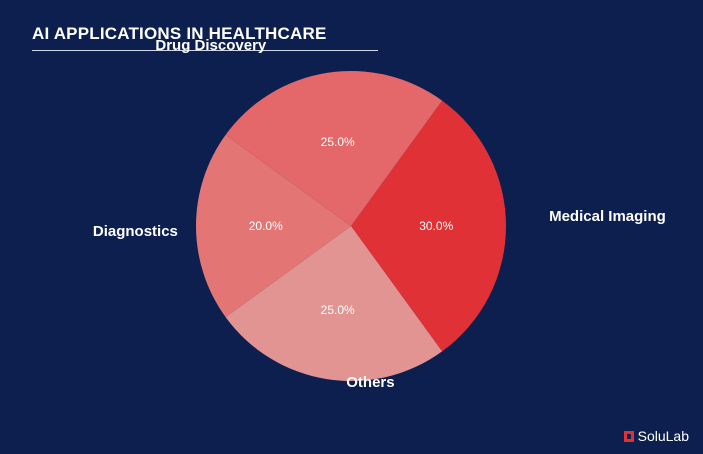 The width and height of the screenshot is (703, 454). Describe the element at coordinates (211, 45) in the screenshot. I see `pie-category-label: Drug Discovery` at that location.